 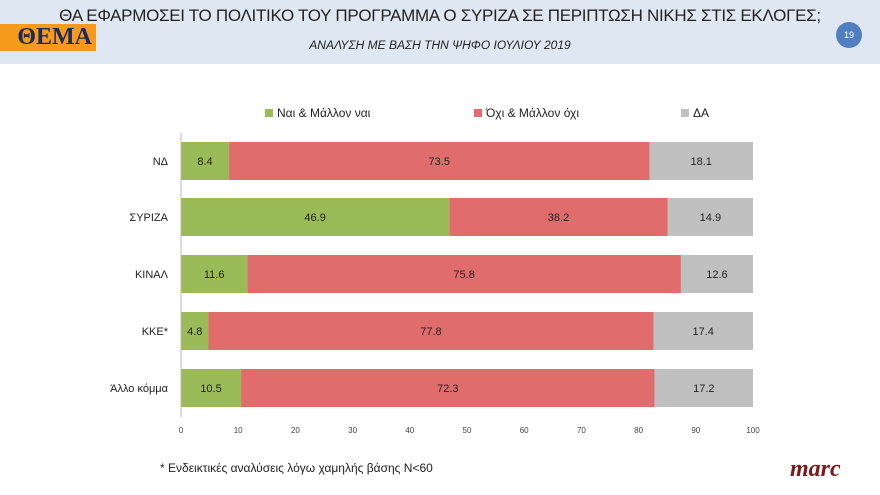 I want to click on x-tick-label: 80, so click(x=638, y=430).